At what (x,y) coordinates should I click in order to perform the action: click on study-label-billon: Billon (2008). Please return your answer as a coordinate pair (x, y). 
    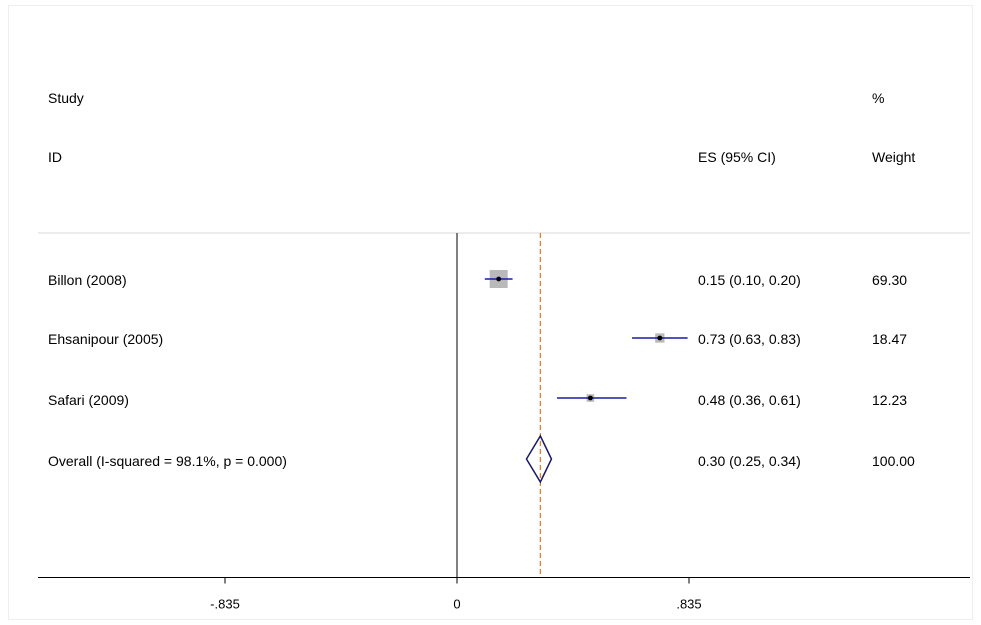
    Looking at the image, I should click on (87, 280).